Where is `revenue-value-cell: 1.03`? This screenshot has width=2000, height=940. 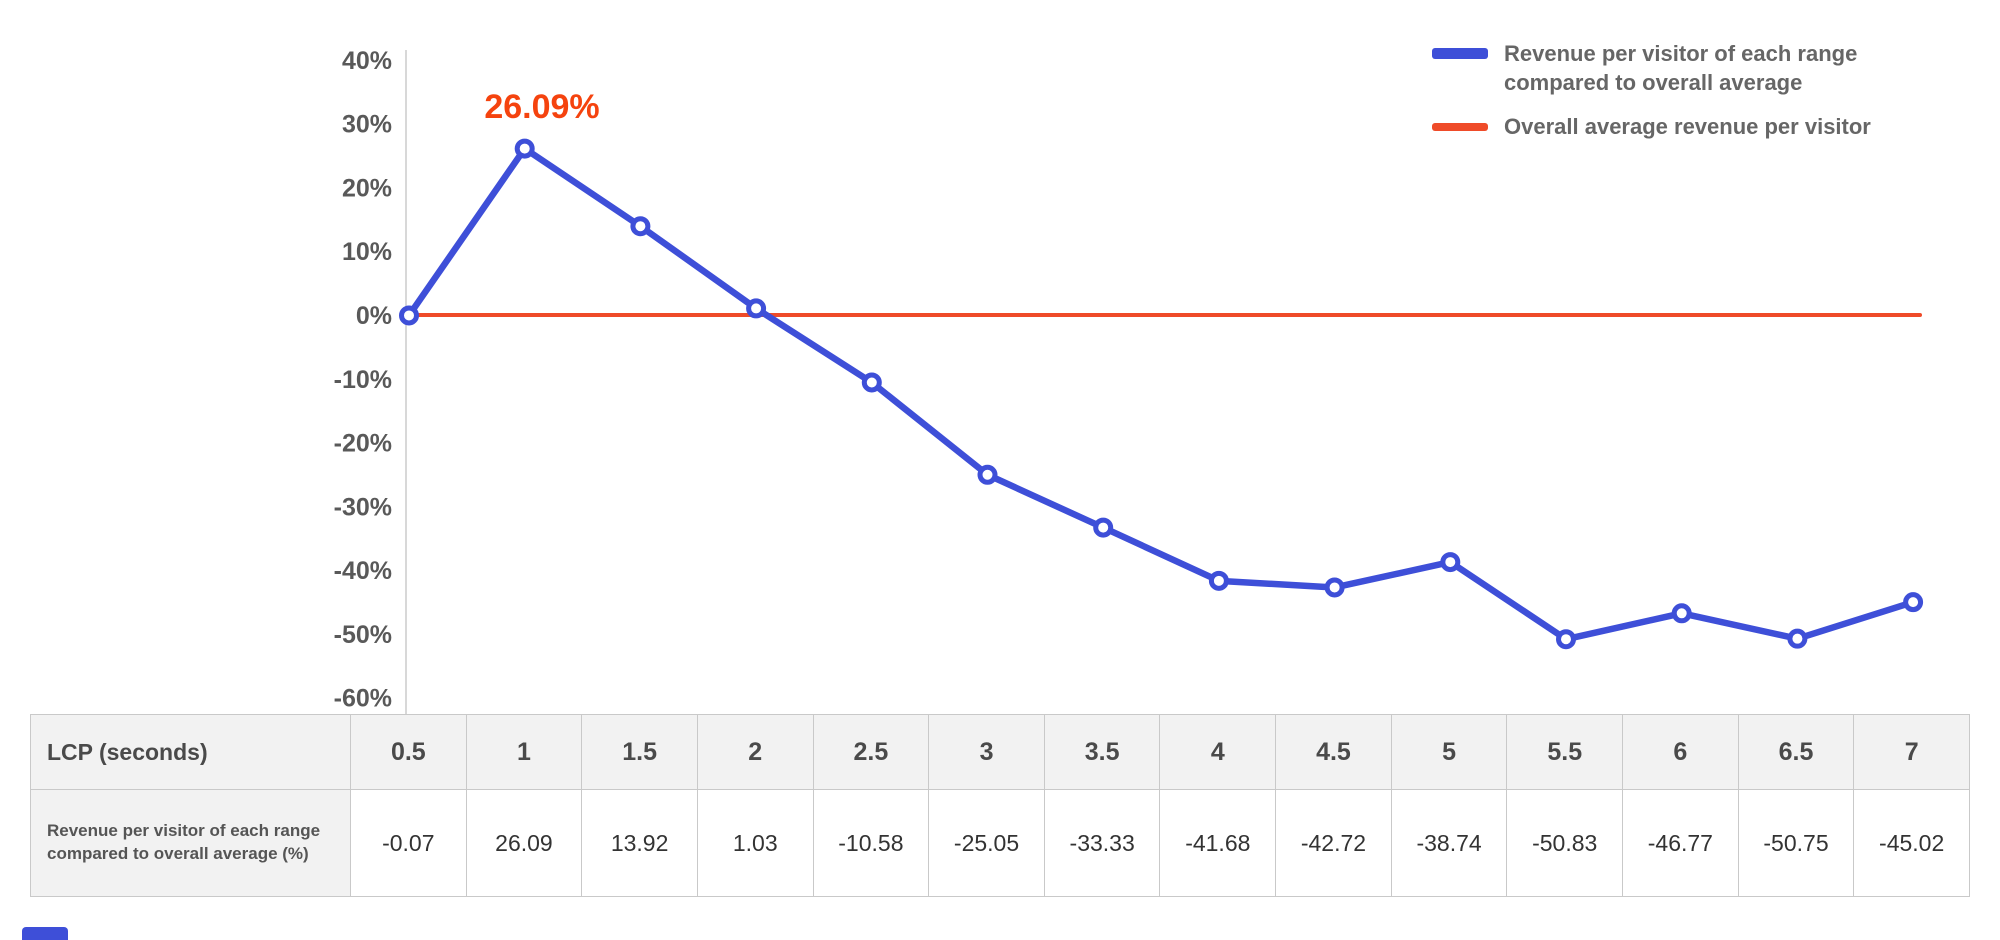 revenue-value-cell: 1.03 is located at coordinates (755, 843).